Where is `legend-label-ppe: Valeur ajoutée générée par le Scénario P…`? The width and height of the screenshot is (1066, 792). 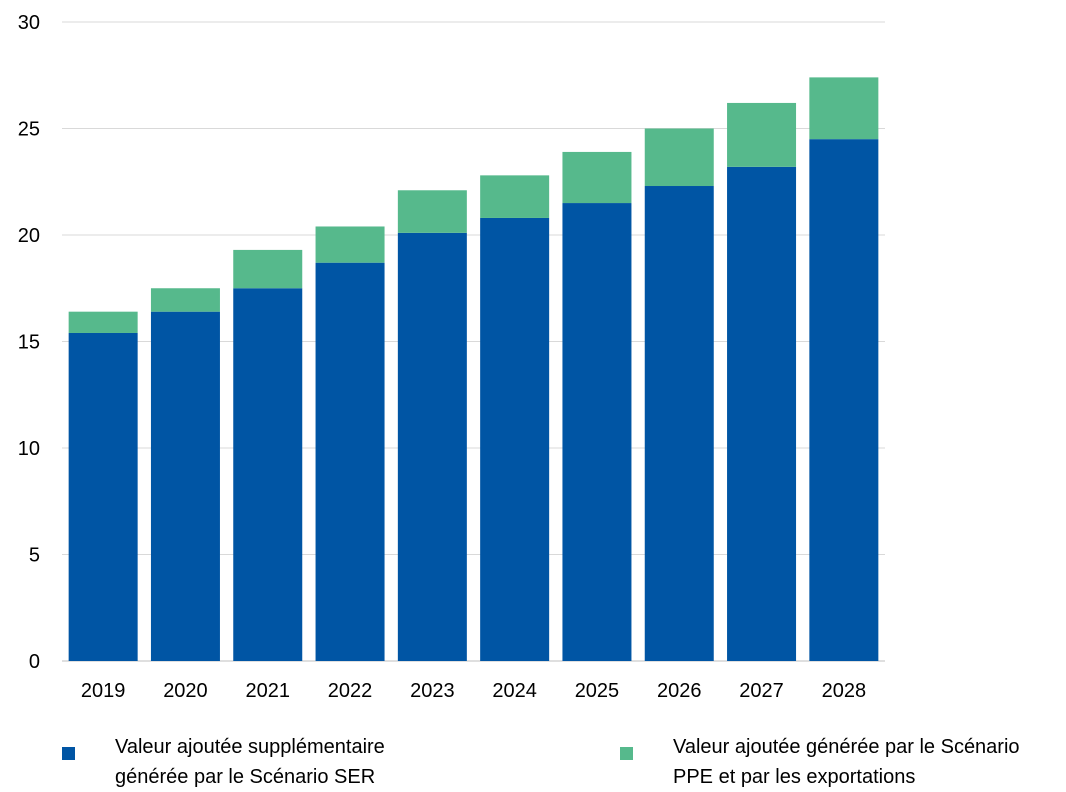
legend-label-ppe: Valeur ajoutée générée par le Scénario P… is located at coordinates (846, 762).